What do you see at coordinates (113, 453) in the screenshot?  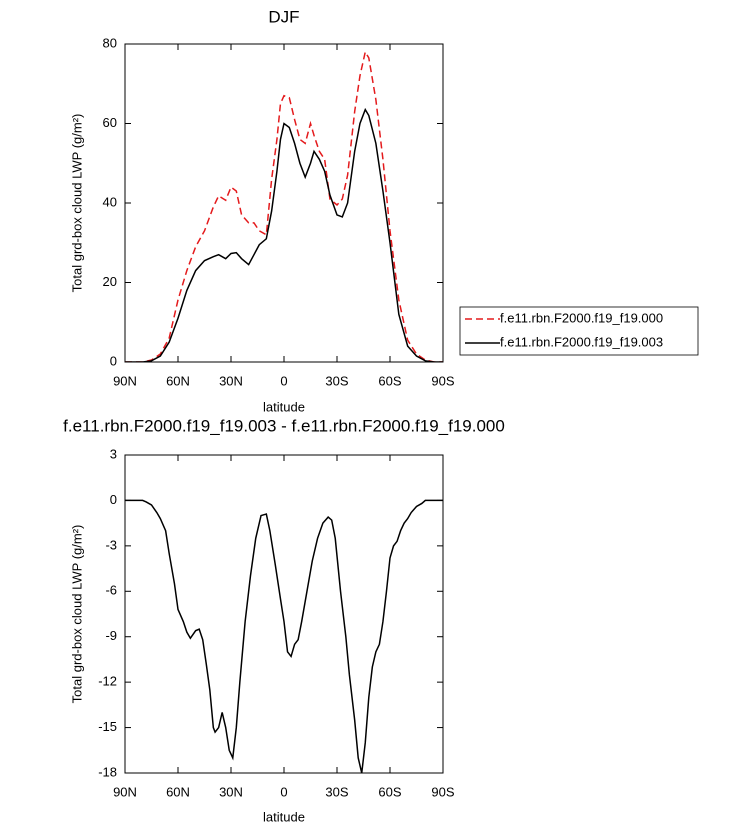 I see `y-tick-label: 3` at bounding box center [113, 453].